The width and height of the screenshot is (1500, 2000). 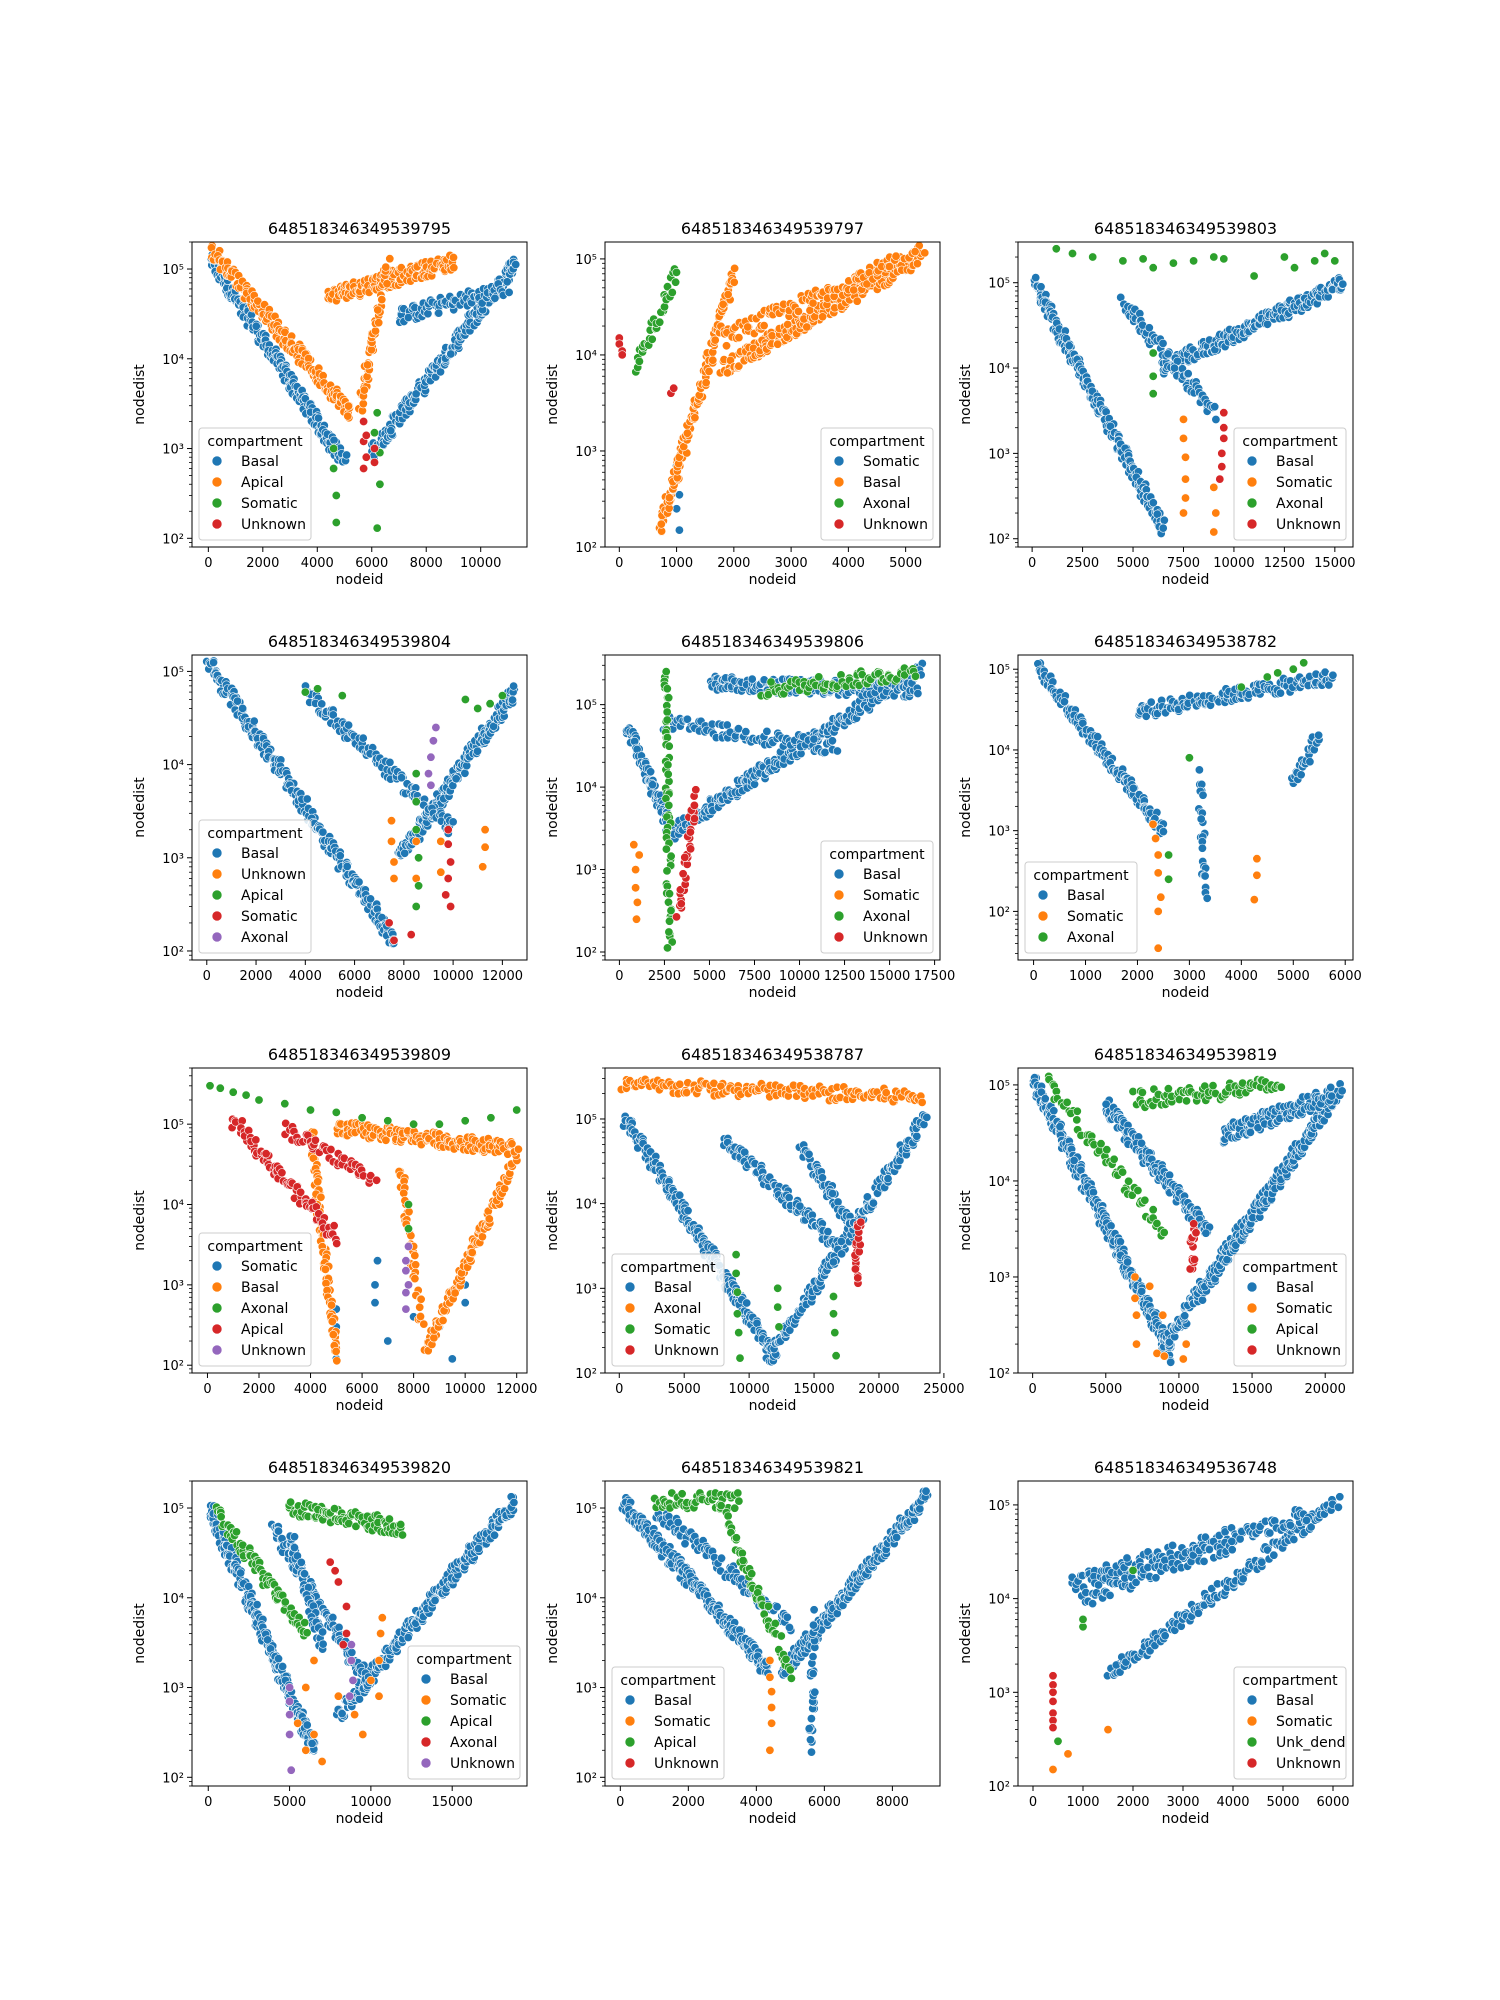 I want to click on y-tick-label: 10⁵, so click(x=173, y=270).